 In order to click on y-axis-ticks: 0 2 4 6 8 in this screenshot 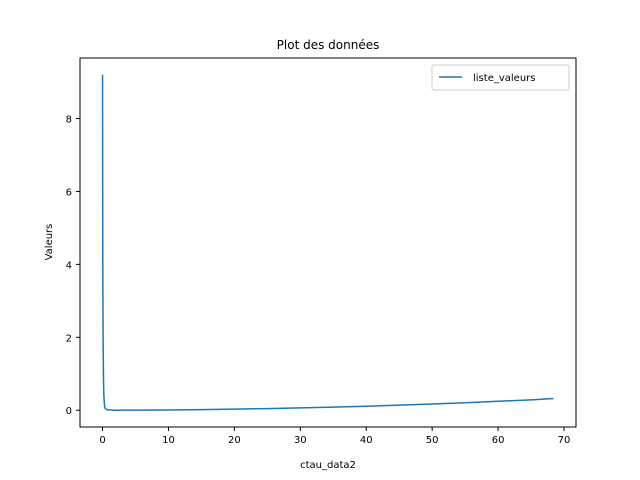, I will do `click(73, 266)`.